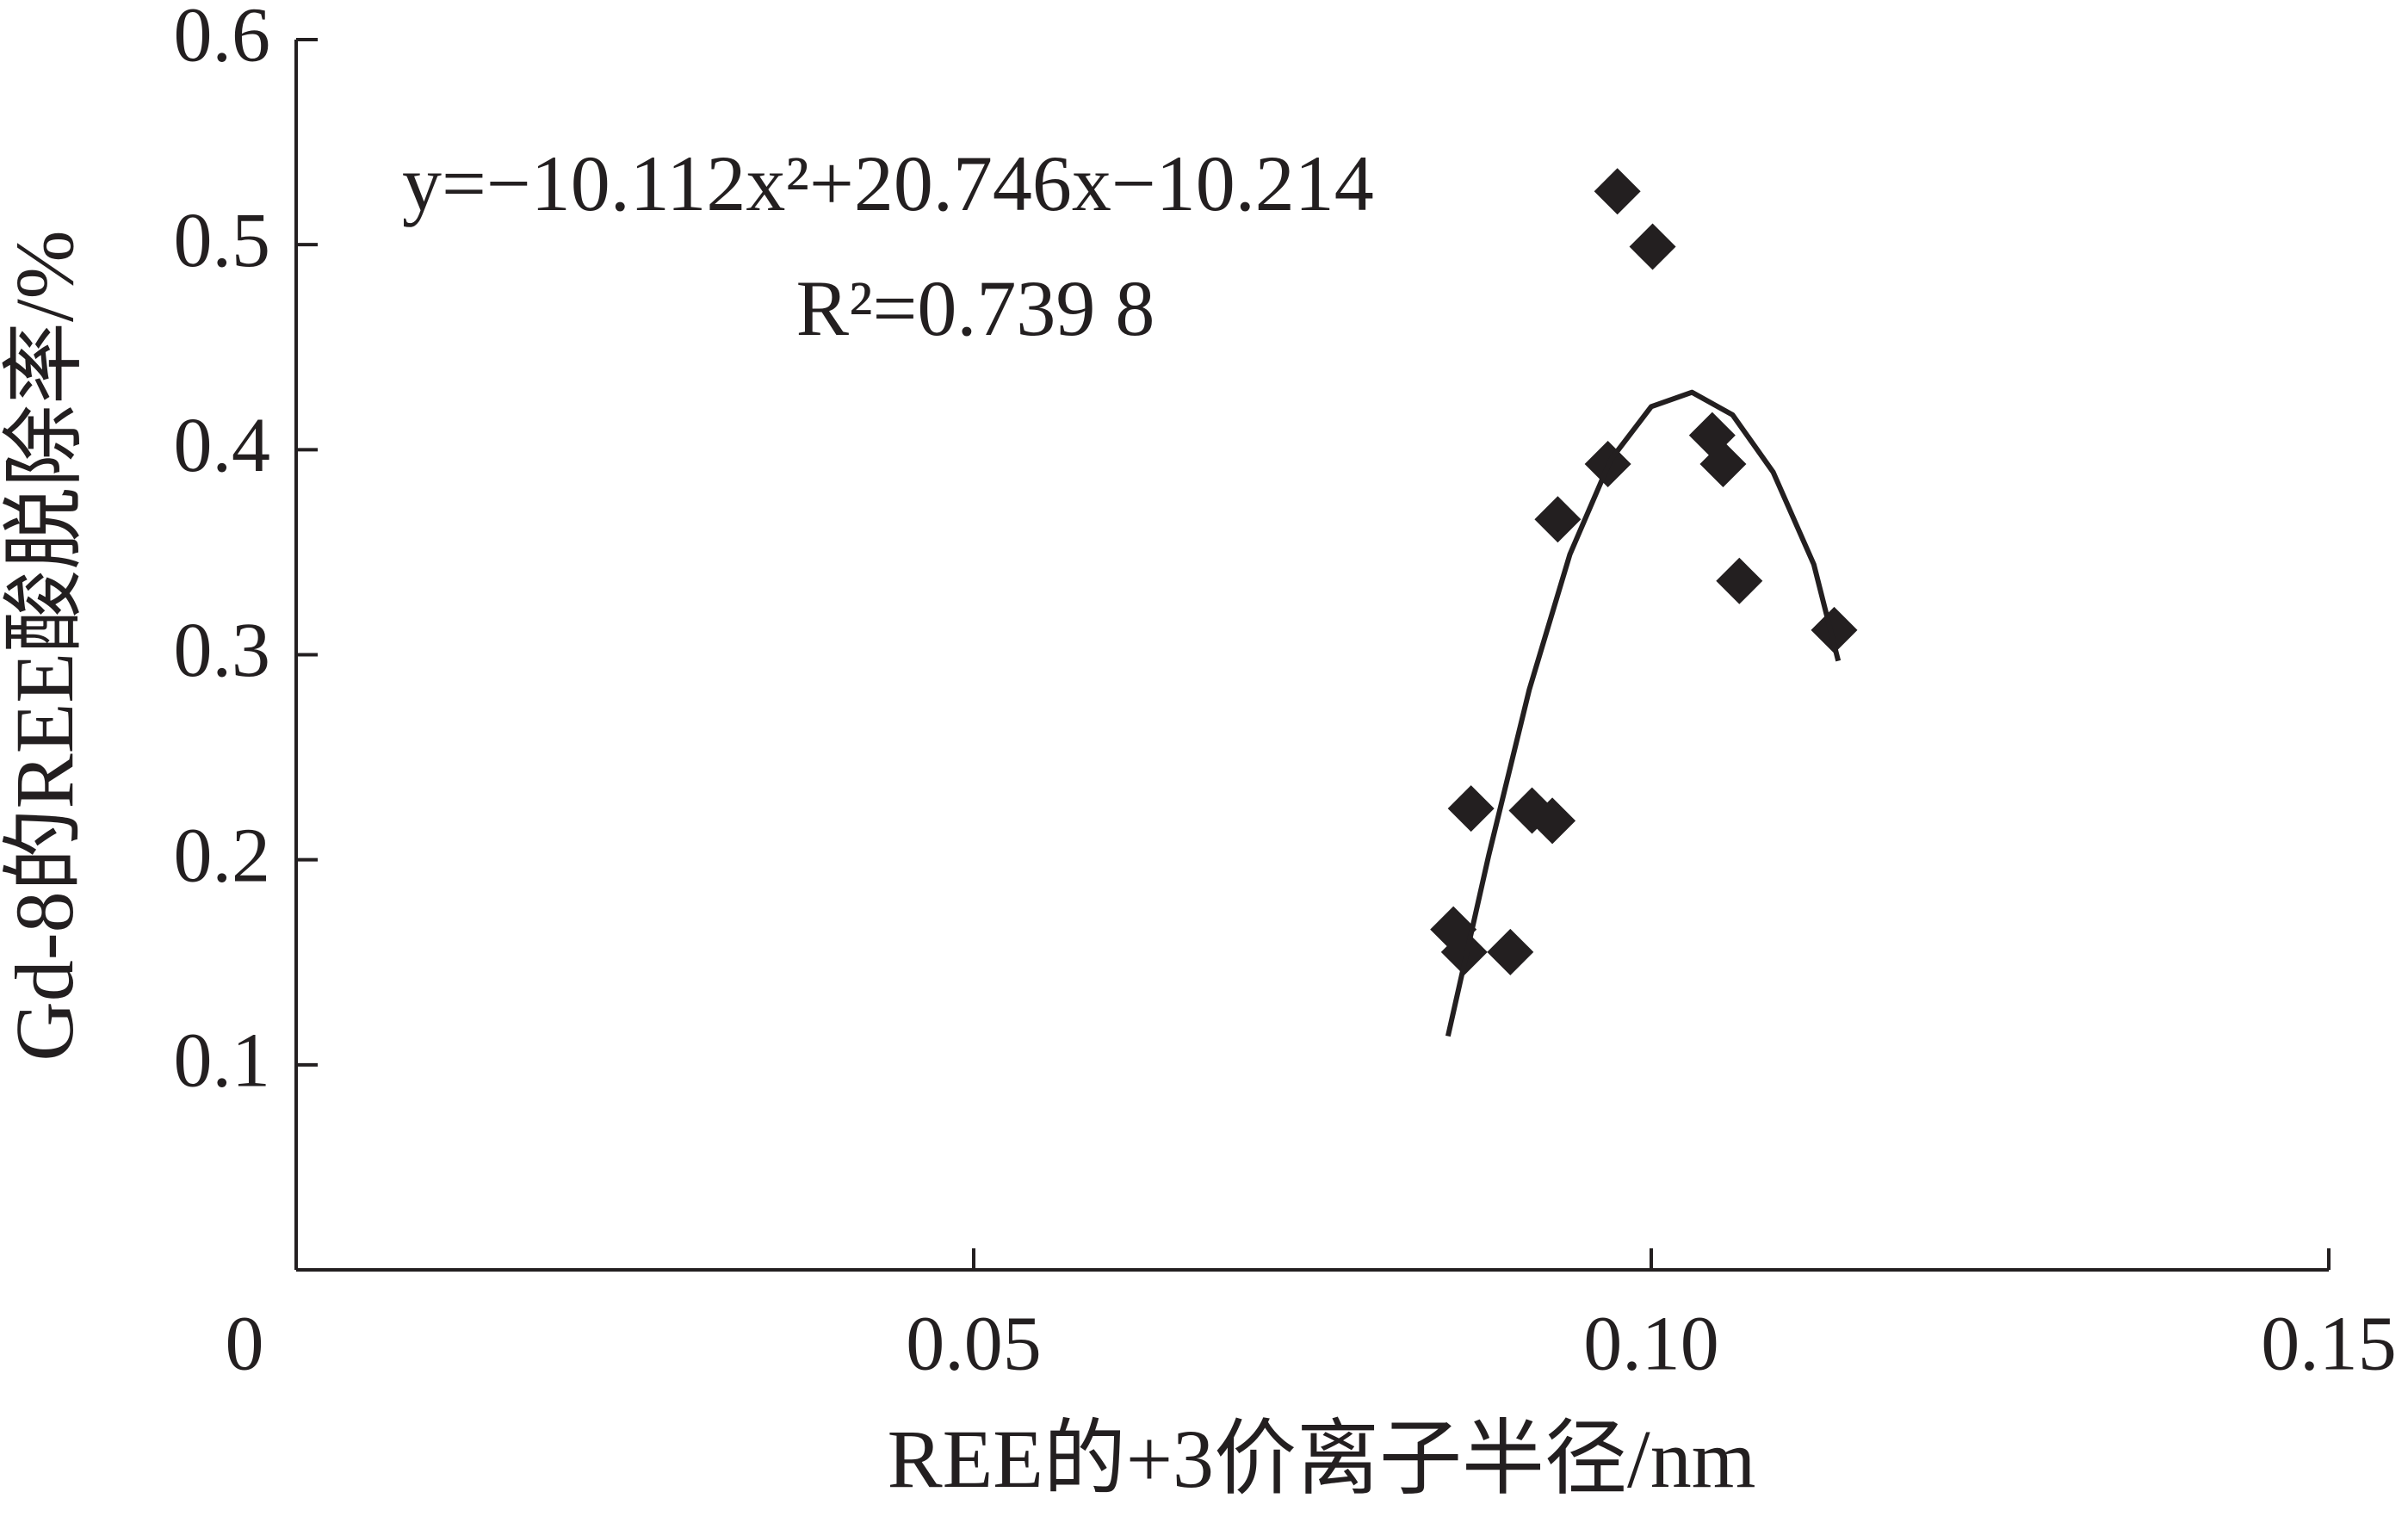 The image size is (2408, 1529). I want to click on y-tick-label: 0.5, so click(222, 240).